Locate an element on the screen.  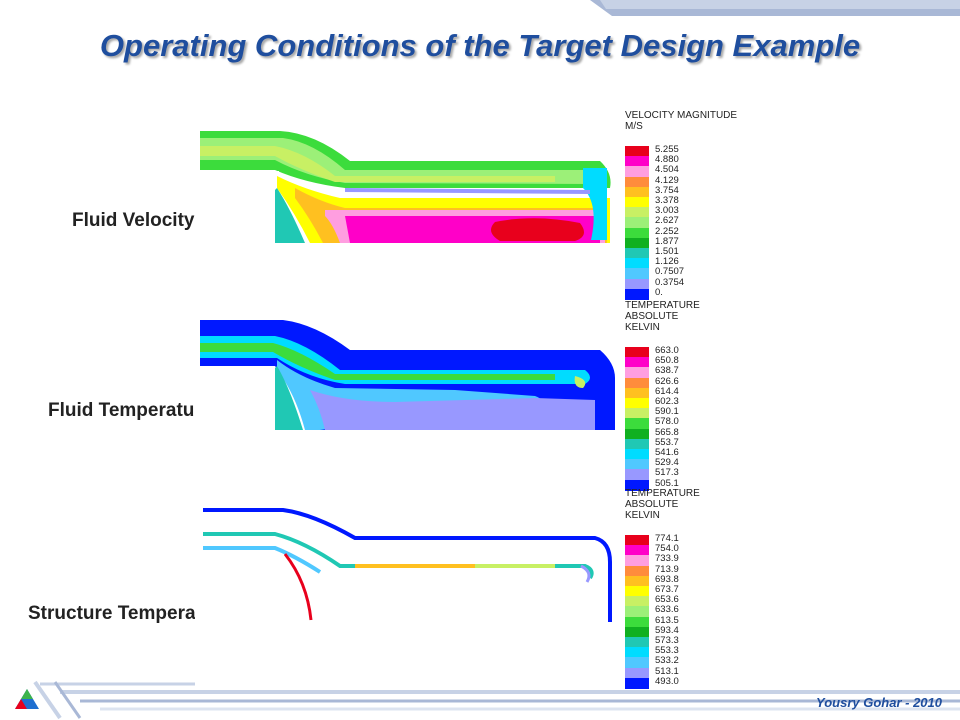
legend-value: 693.8 is located at coordinates (667, 579).